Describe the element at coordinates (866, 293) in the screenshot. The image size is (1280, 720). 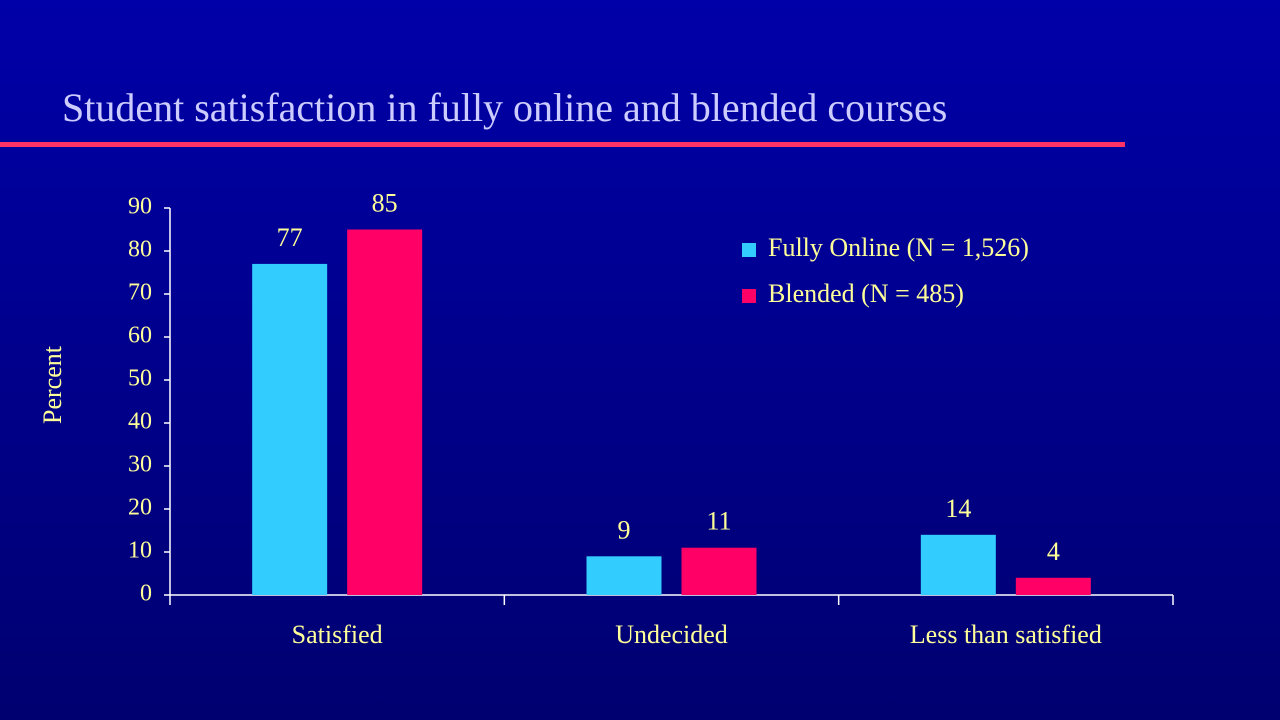
I see `legend-label: Blended (N = 485)` at that location.